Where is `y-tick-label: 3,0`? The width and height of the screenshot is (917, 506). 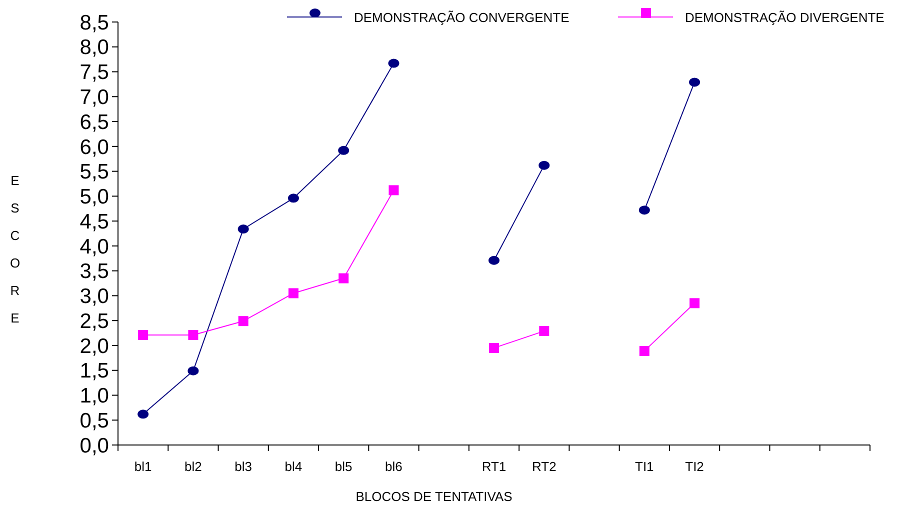
y-tick-label: 3,0 is located at coordinates (94, 296).